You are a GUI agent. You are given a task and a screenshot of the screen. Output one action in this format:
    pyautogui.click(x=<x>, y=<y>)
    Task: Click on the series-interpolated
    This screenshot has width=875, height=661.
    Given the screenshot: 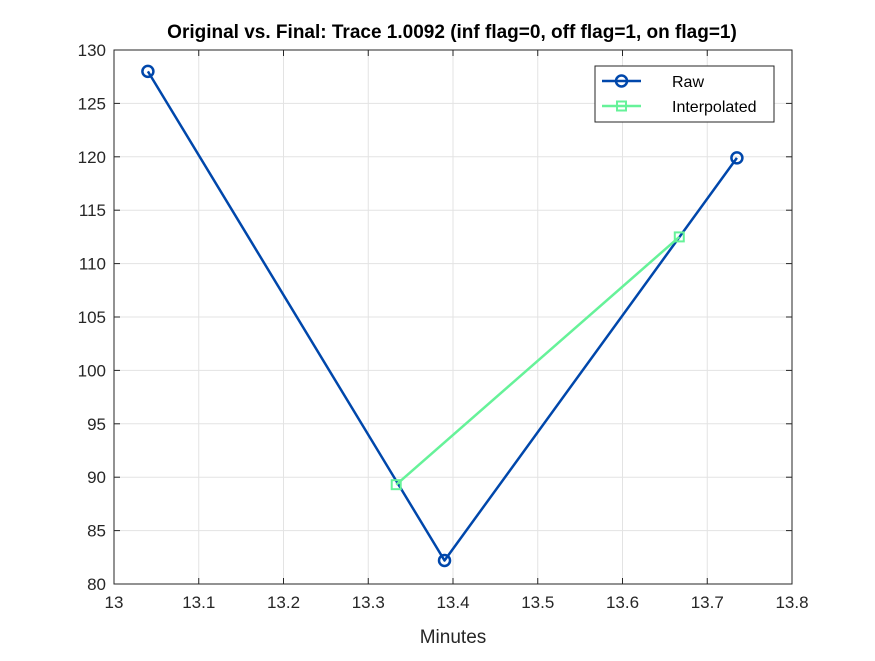 What is the action you would take?
    pyautogui.click(x=537, y=361)
    